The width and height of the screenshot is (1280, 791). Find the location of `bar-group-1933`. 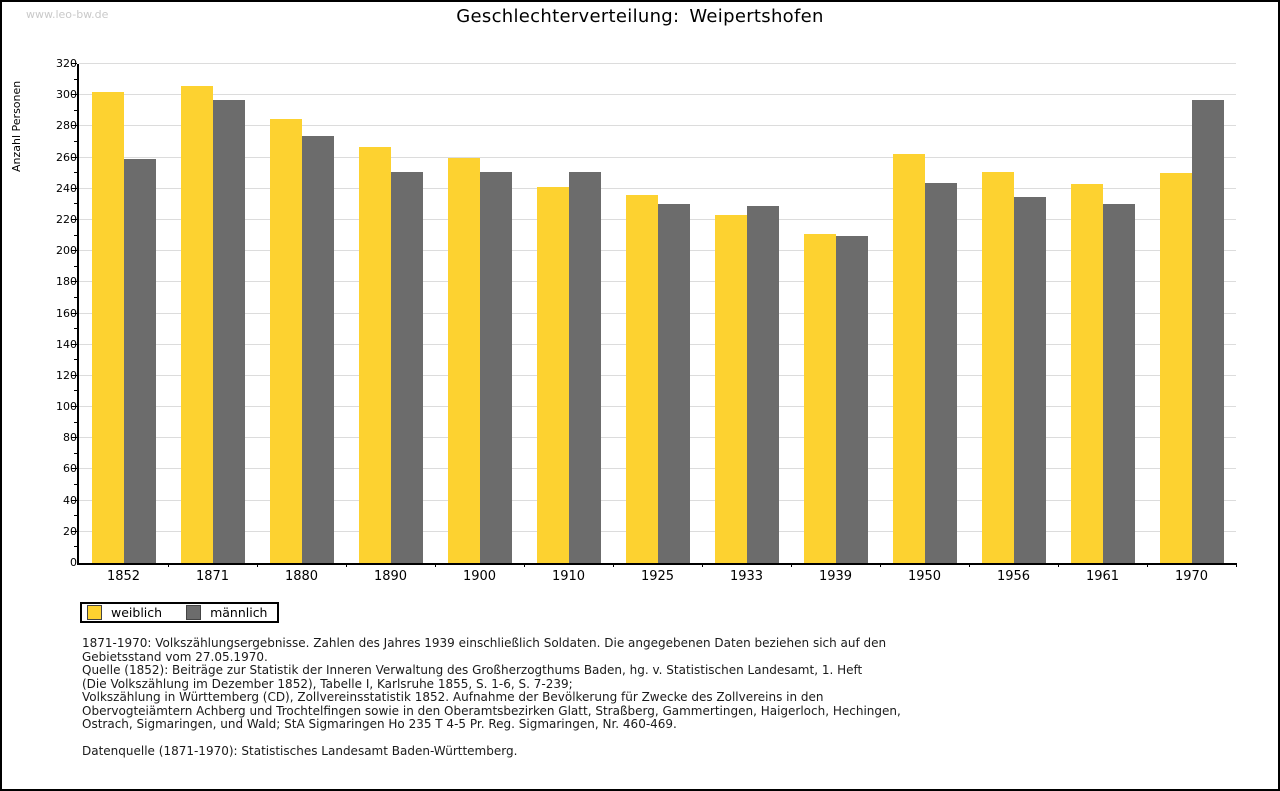

bar-group-1933 is located at coordinates (746, 313).